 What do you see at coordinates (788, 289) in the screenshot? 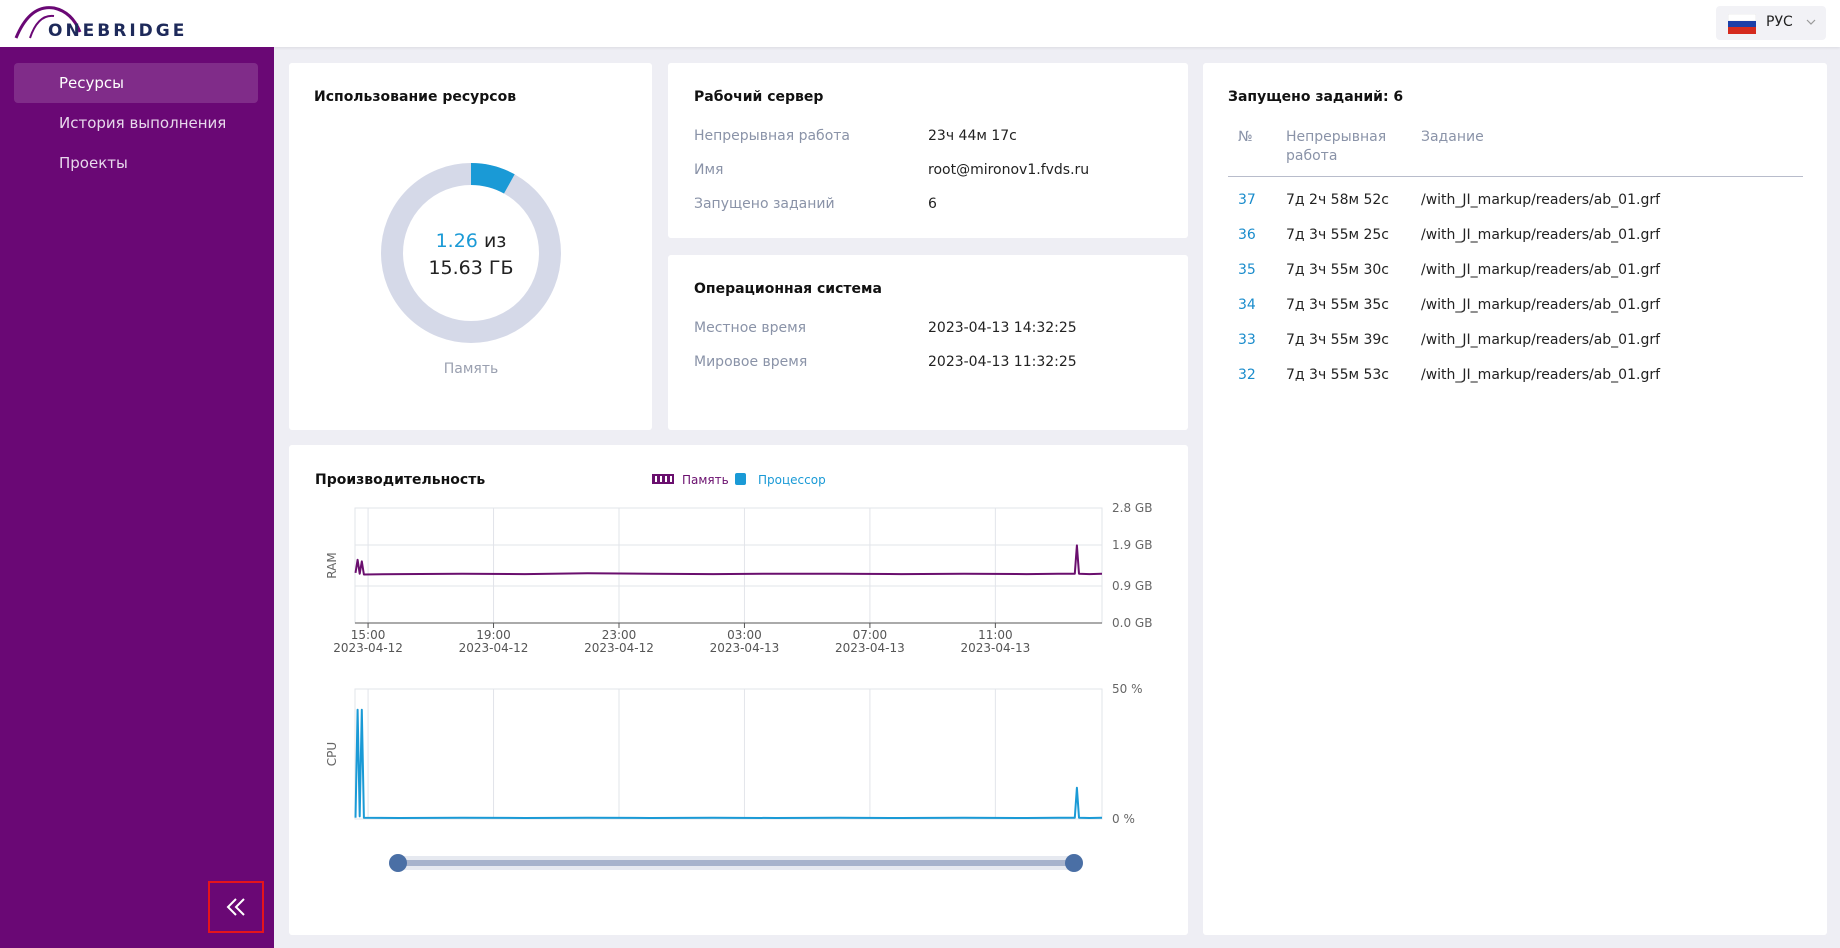
I see `card-title: Операционная система` at bounding box center [788, 289].